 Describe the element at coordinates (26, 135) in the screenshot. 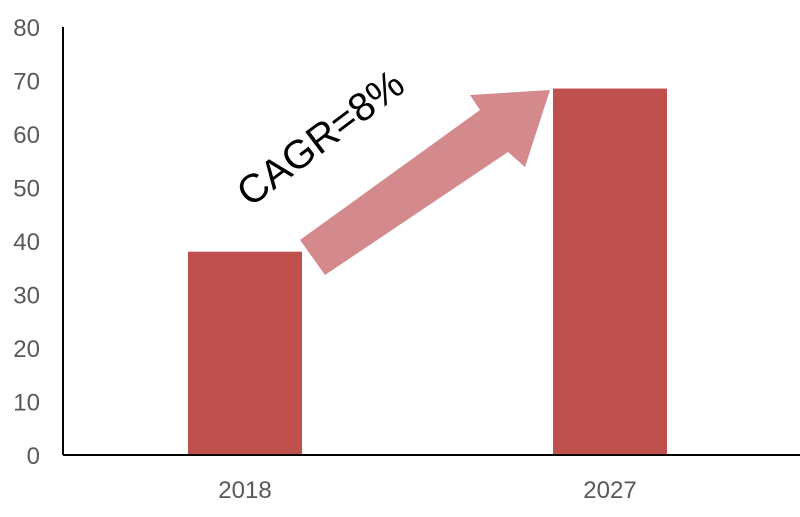

I see `y-tick-label: 60` at that location.